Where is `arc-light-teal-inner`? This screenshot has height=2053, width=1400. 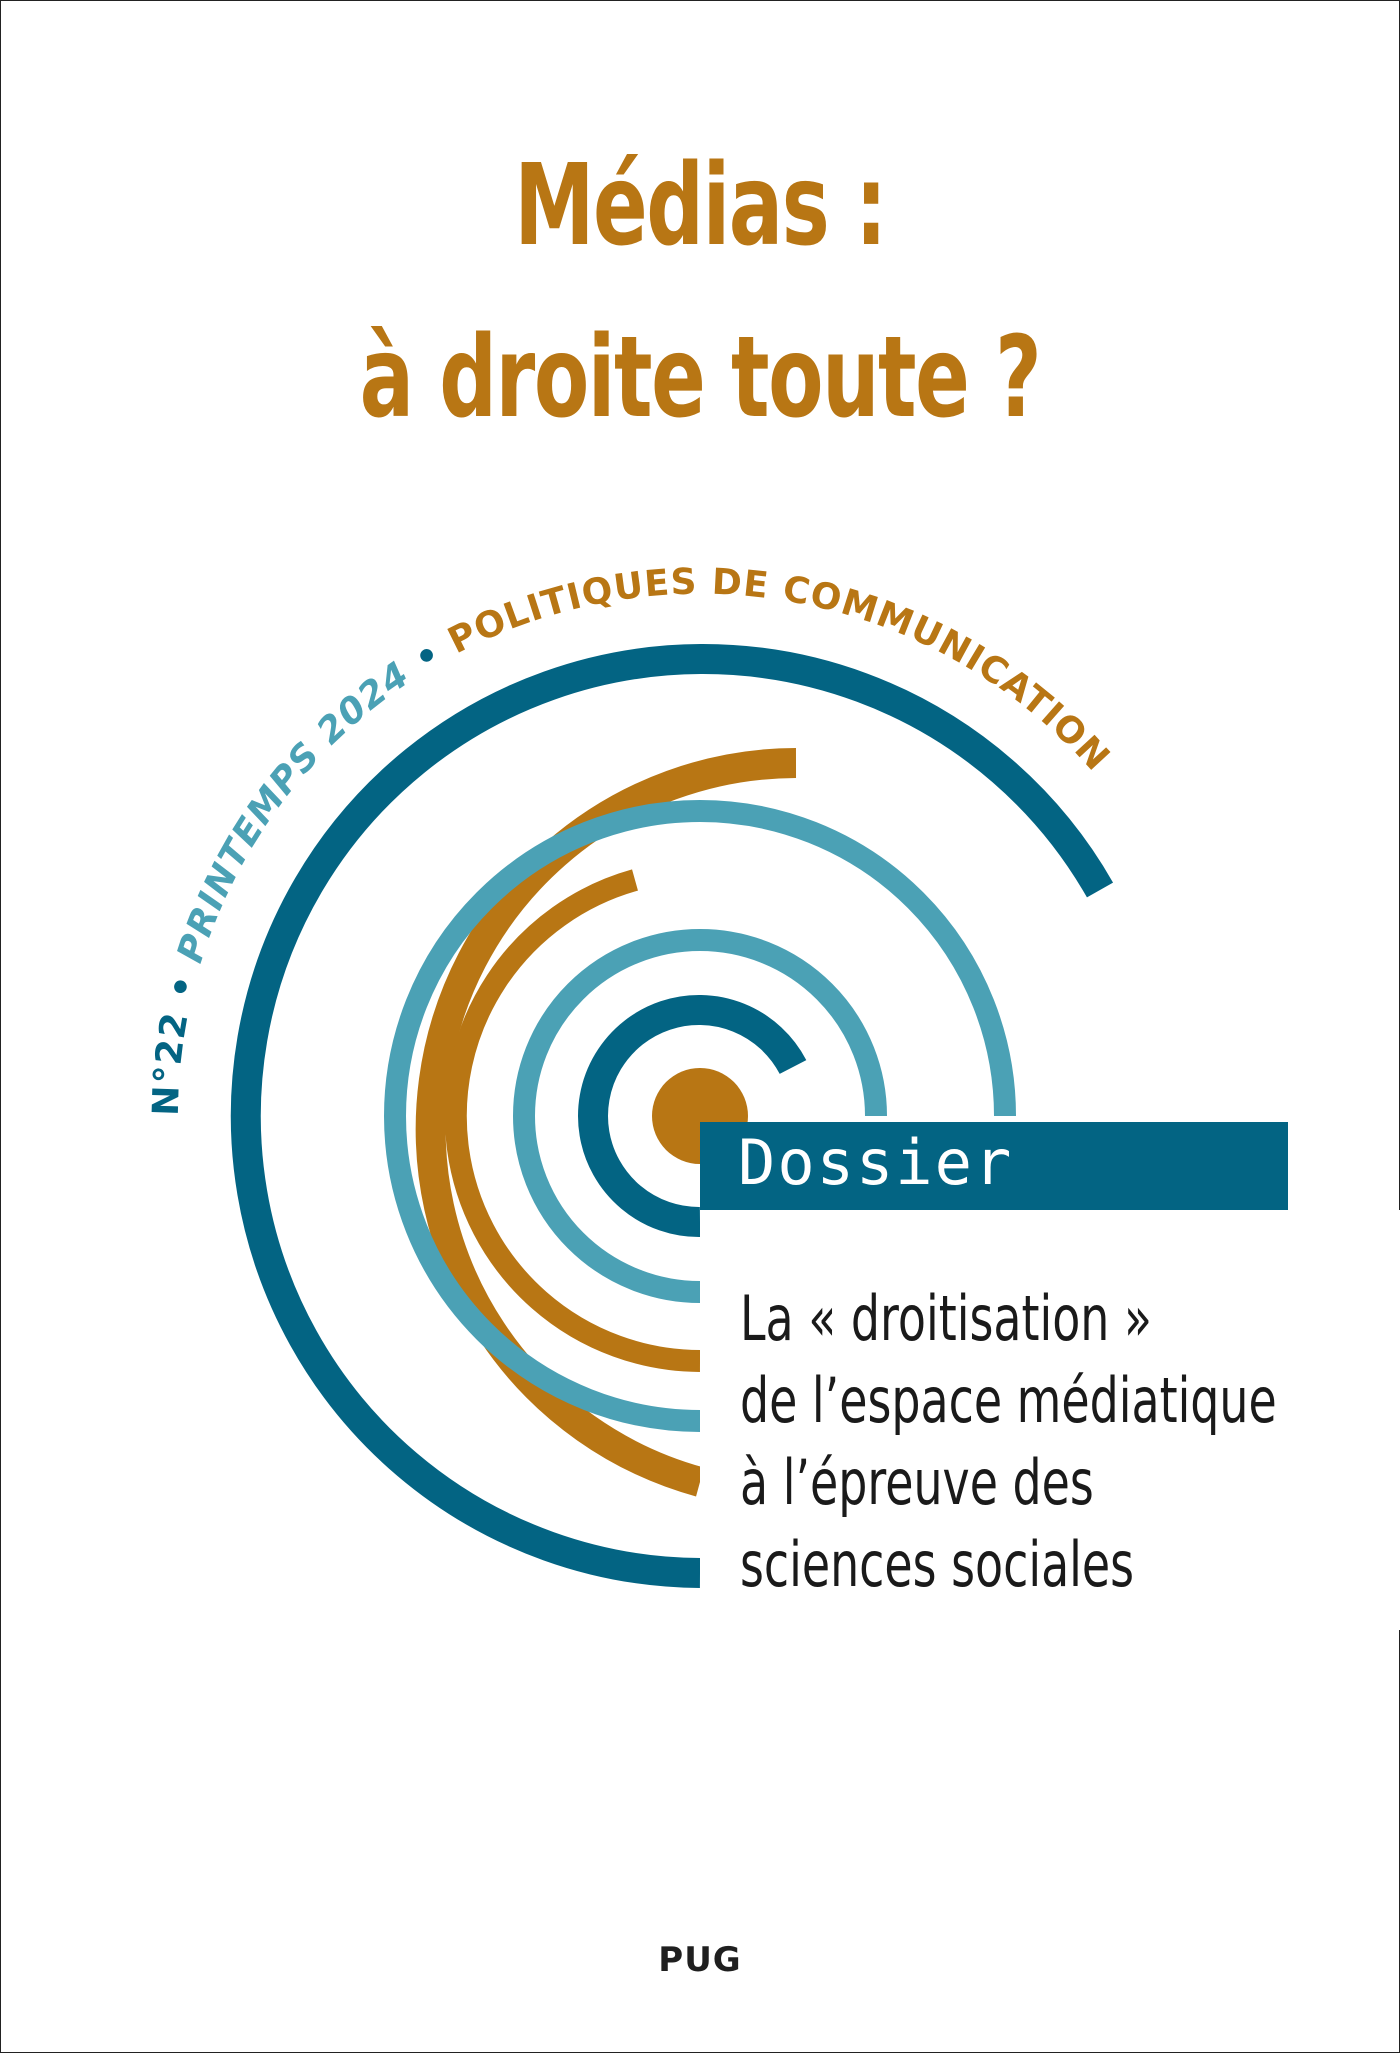
arc-light-teal-inner is located at coordinates (700, 1116).